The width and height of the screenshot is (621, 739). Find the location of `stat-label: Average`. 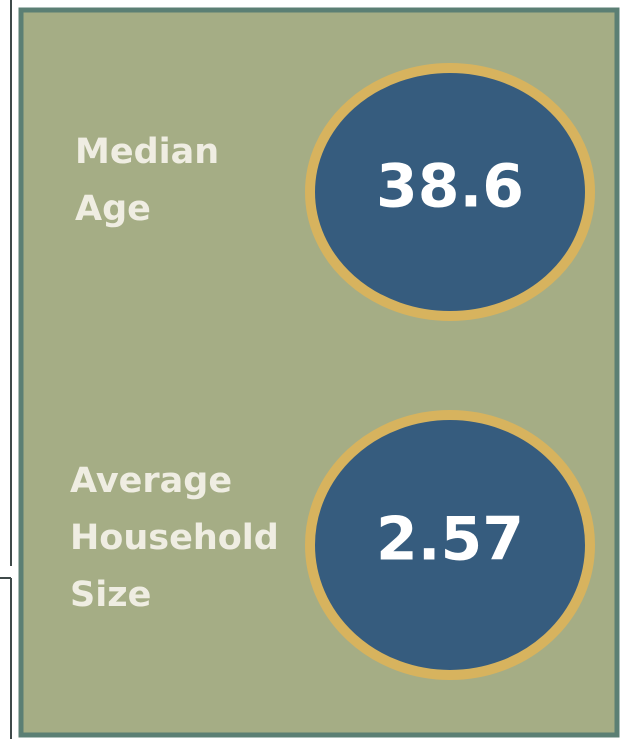

stat-label: Average is located at coordinates (151, 481).